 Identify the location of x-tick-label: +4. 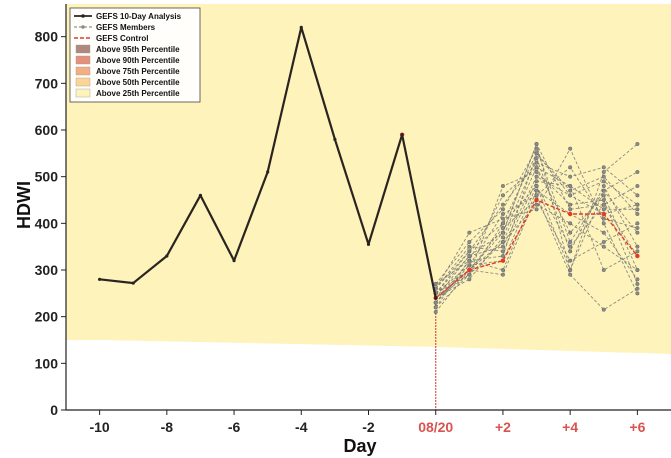
(570, 427).